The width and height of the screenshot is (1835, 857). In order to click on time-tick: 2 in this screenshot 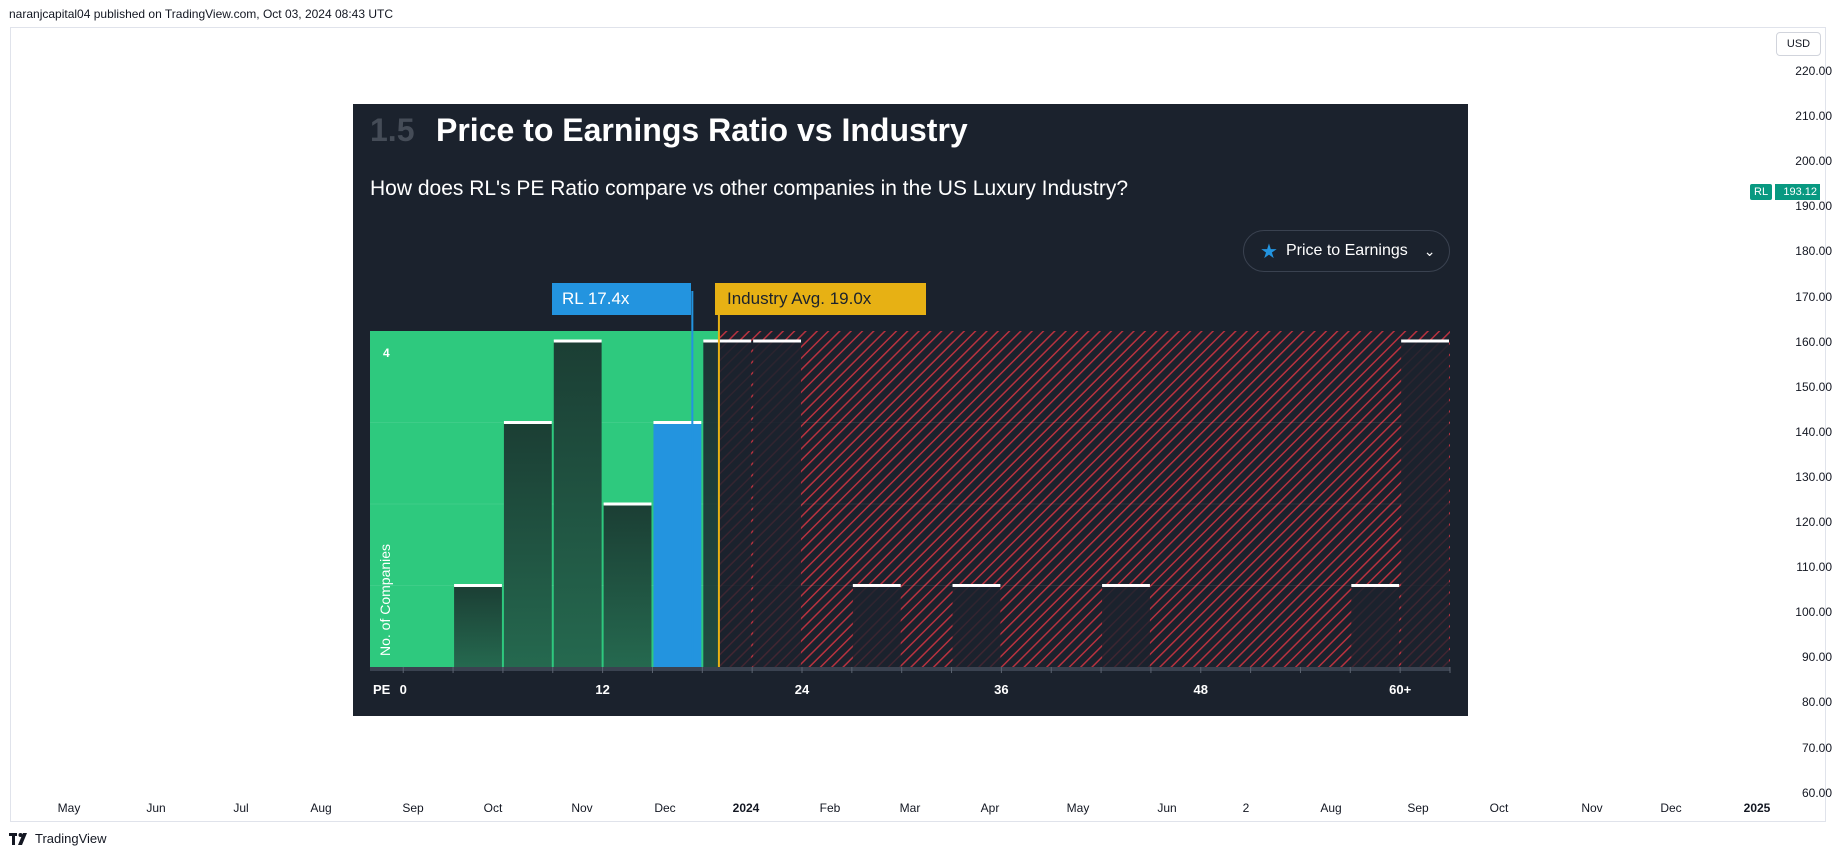, I will do `click(1246, 808)`.